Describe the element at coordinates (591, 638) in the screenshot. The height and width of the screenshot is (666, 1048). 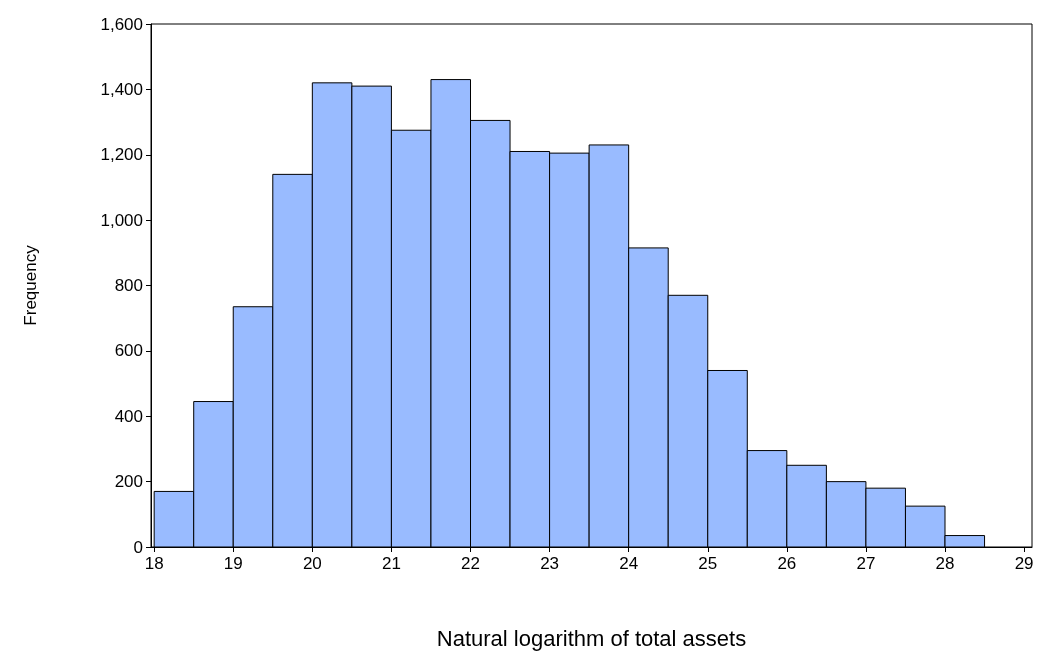
I see `x-axis-title: Natural logarithm of total assets` at that location.